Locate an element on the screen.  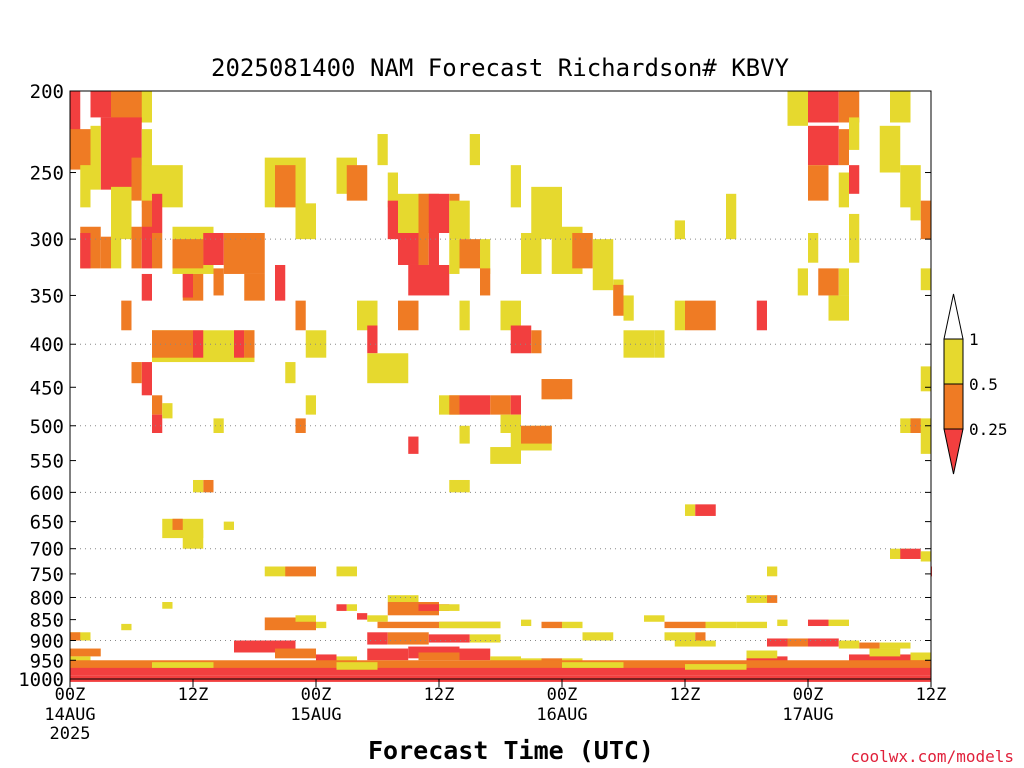
y-tick-label: 850 is located at coordinates (47, 621).